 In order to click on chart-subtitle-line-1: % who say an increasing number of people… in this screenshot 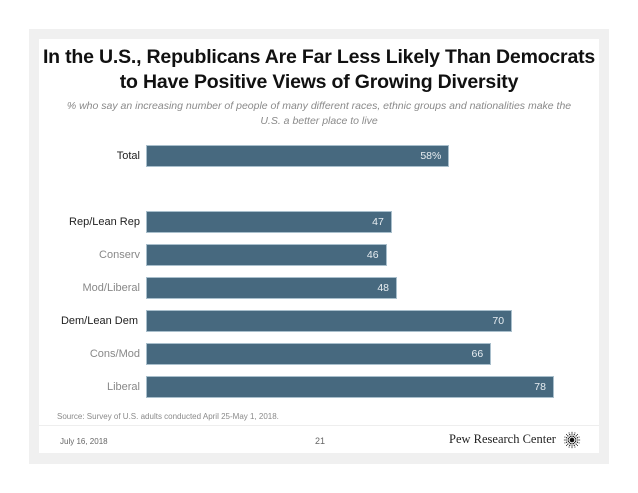, I will do `click(319, 106)`.